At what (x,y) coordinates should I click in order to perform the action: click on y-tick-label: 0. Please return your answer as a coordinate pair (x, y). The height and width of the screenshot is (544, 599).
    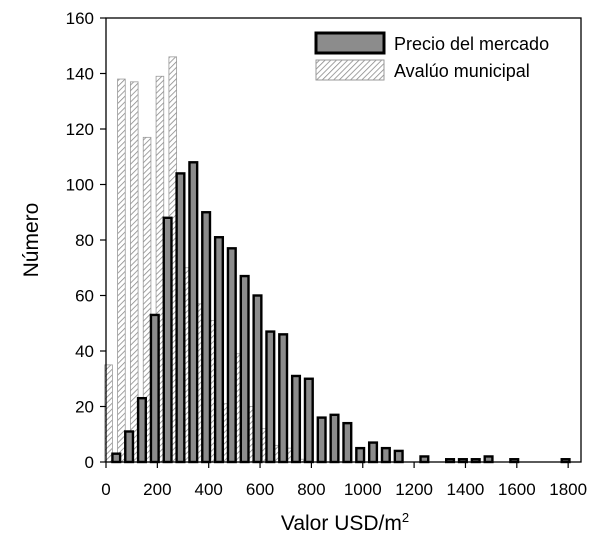
    Looking at the image, I should click on (89, 462).